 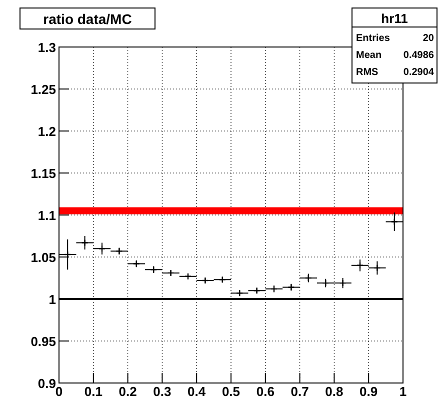 I want to click on text: hr11, so click(x=394, y=18).